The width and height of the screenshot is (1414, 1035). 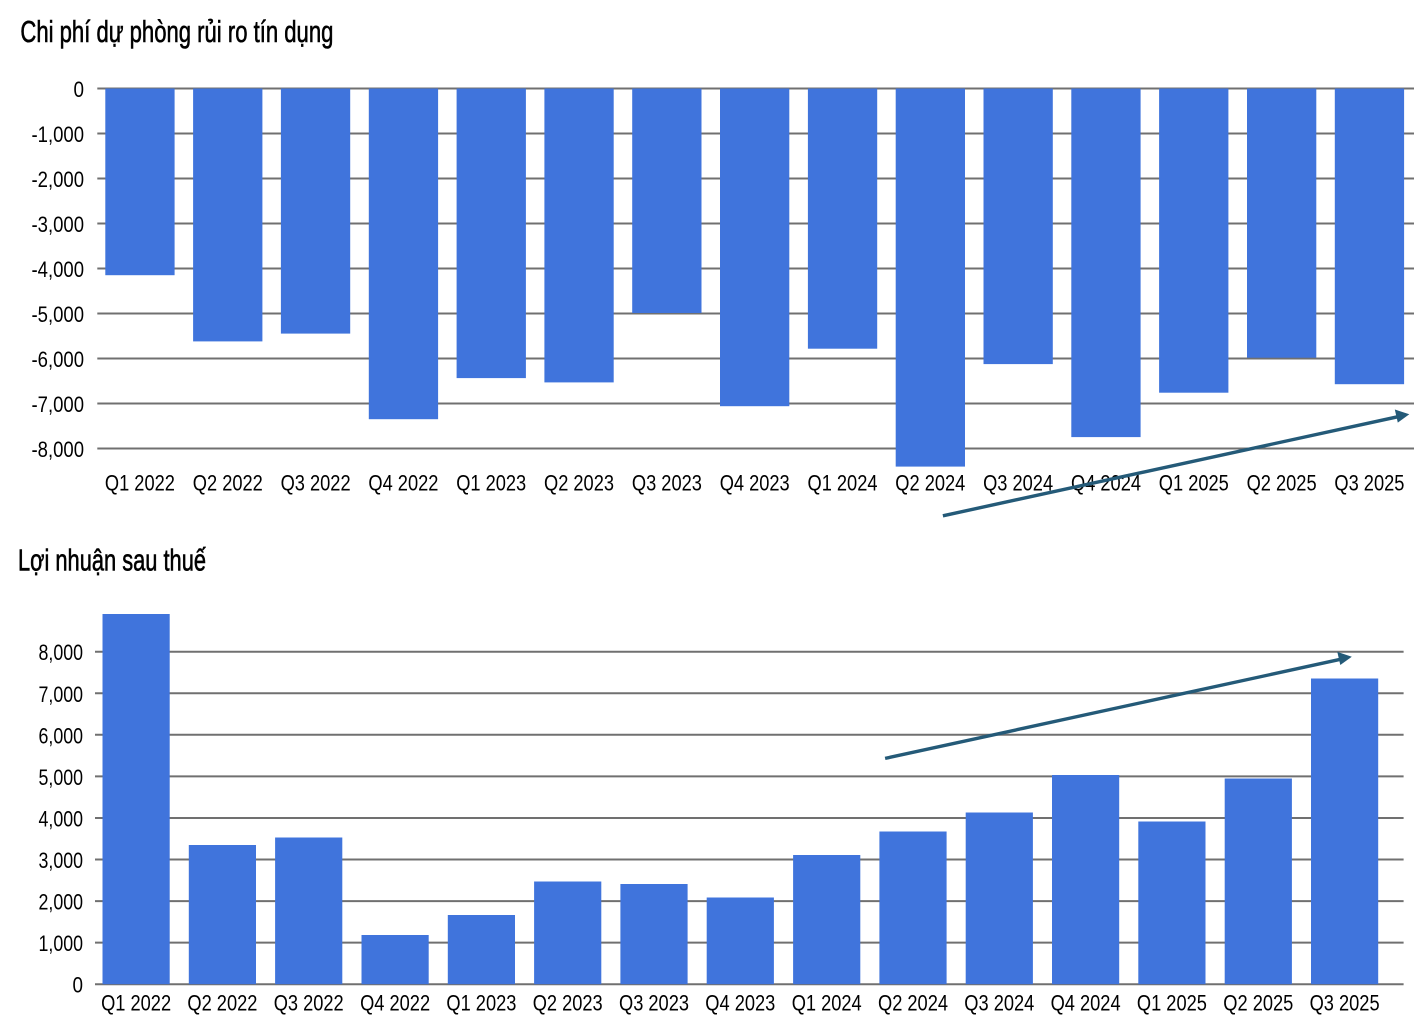 What do you see at coordinates (58, 314) in the screenshot?
I see `svg-text: -5,000` at bounding box center [58, 314].